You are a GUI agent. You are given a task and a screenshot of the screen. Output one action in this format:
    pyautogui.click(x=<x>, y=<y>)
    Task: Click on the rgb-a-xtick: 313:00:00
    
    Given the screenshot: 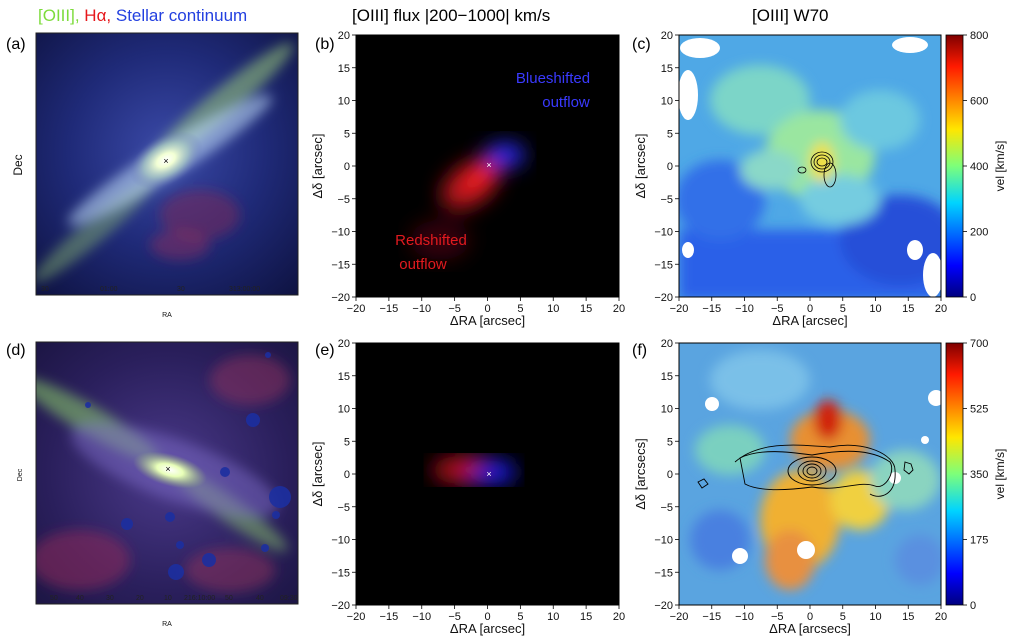 What is the action you would take?
    pyautogui.click(x=244, y=289)
    